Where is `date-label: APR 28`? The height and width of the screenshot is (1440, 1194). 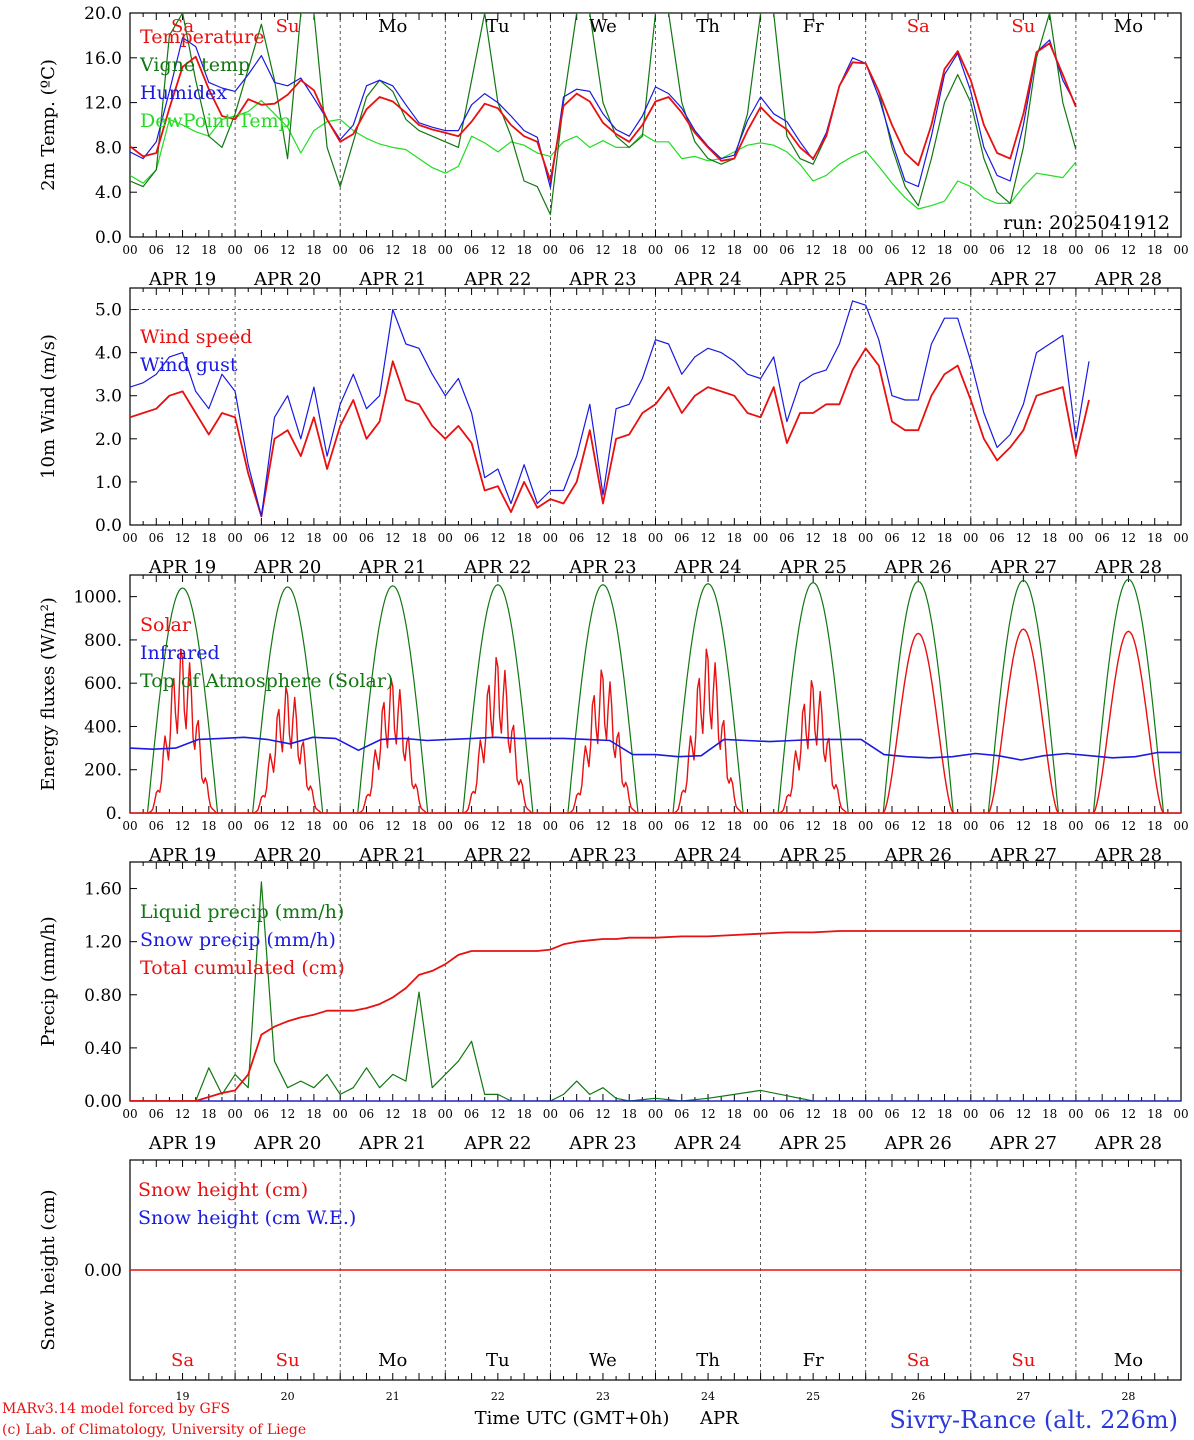 date-label: APR 28 is located at coordinates (1128, 1143).